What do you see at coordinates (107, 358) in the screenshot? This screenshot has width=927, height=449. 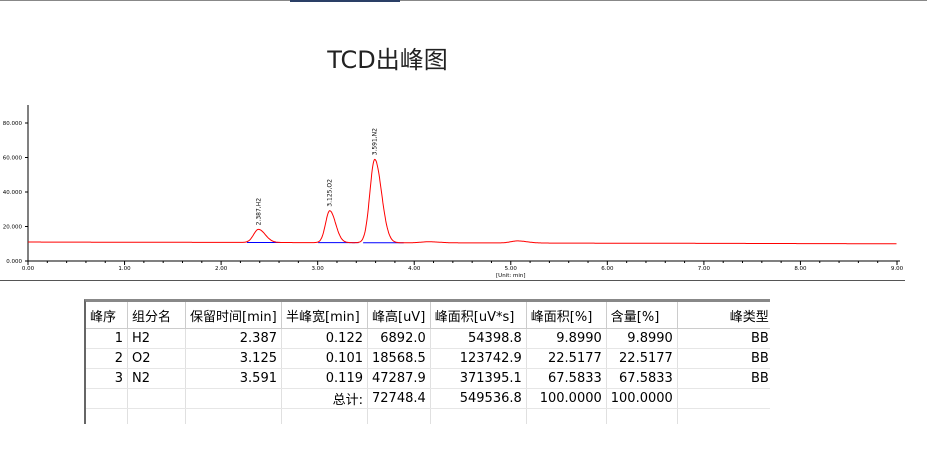 I see `table-cell: 2` at bounding box center [107, 358].